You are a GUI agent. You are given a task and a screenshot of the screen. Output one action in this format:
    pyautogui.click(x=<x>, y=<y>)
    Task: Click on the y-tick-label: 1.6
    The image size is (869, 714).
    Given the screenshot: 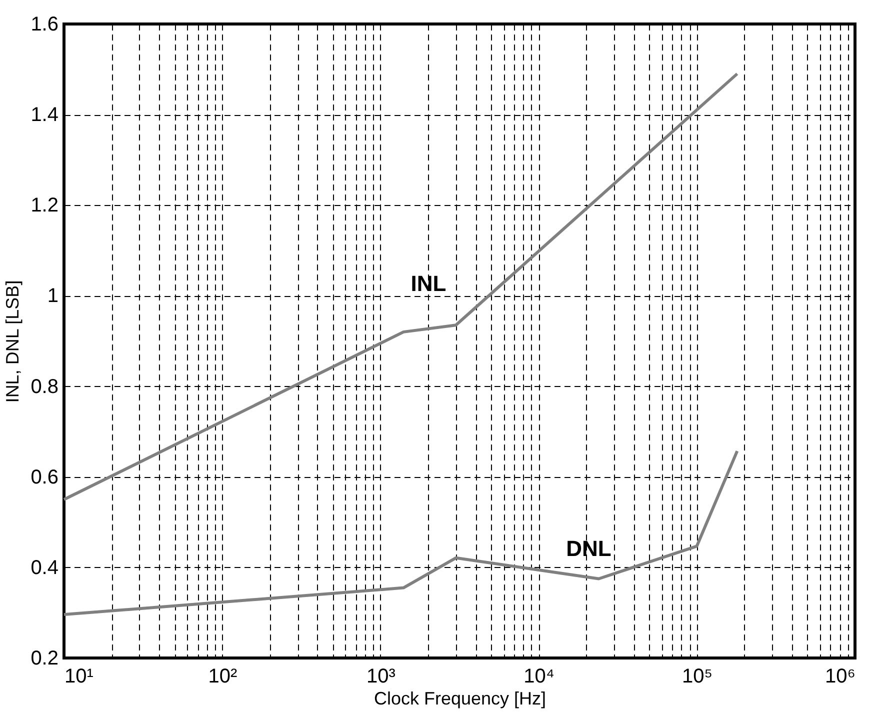 What is the action you would take?
    pyautogui.click(x=44, y=25)
    